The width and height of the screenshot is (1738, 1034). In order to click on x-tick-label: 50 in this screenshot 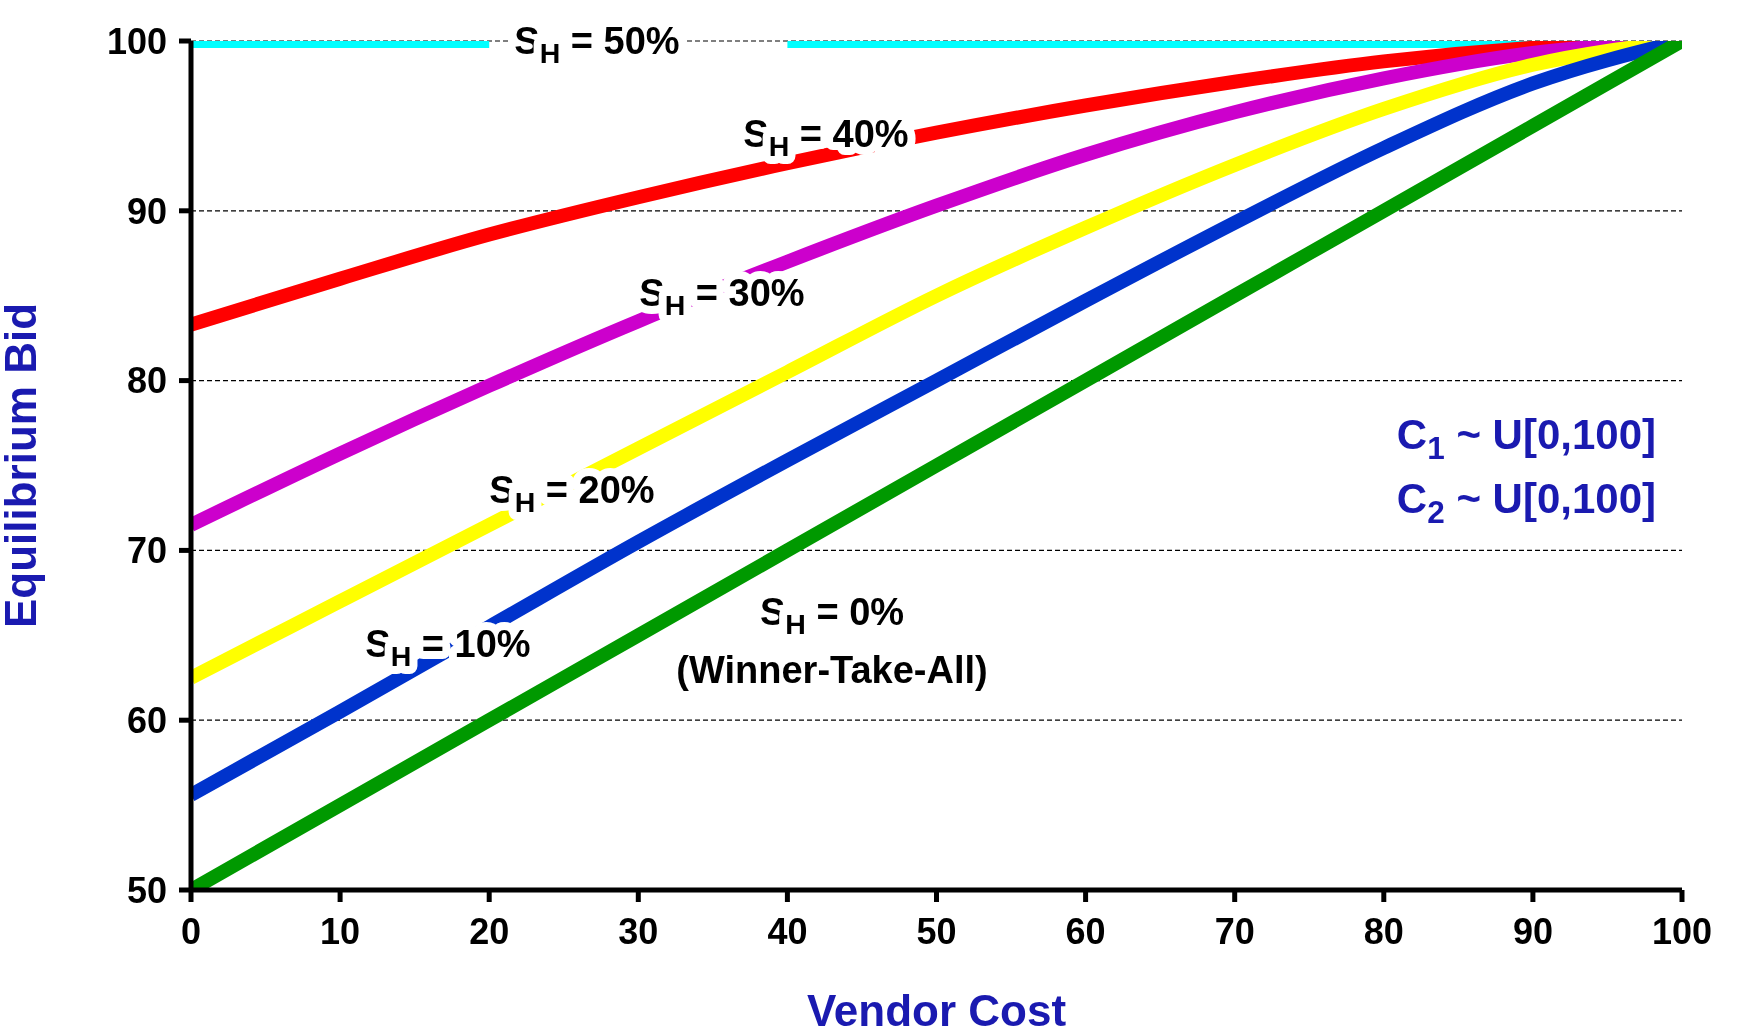, I will do `click(936, 931)`.